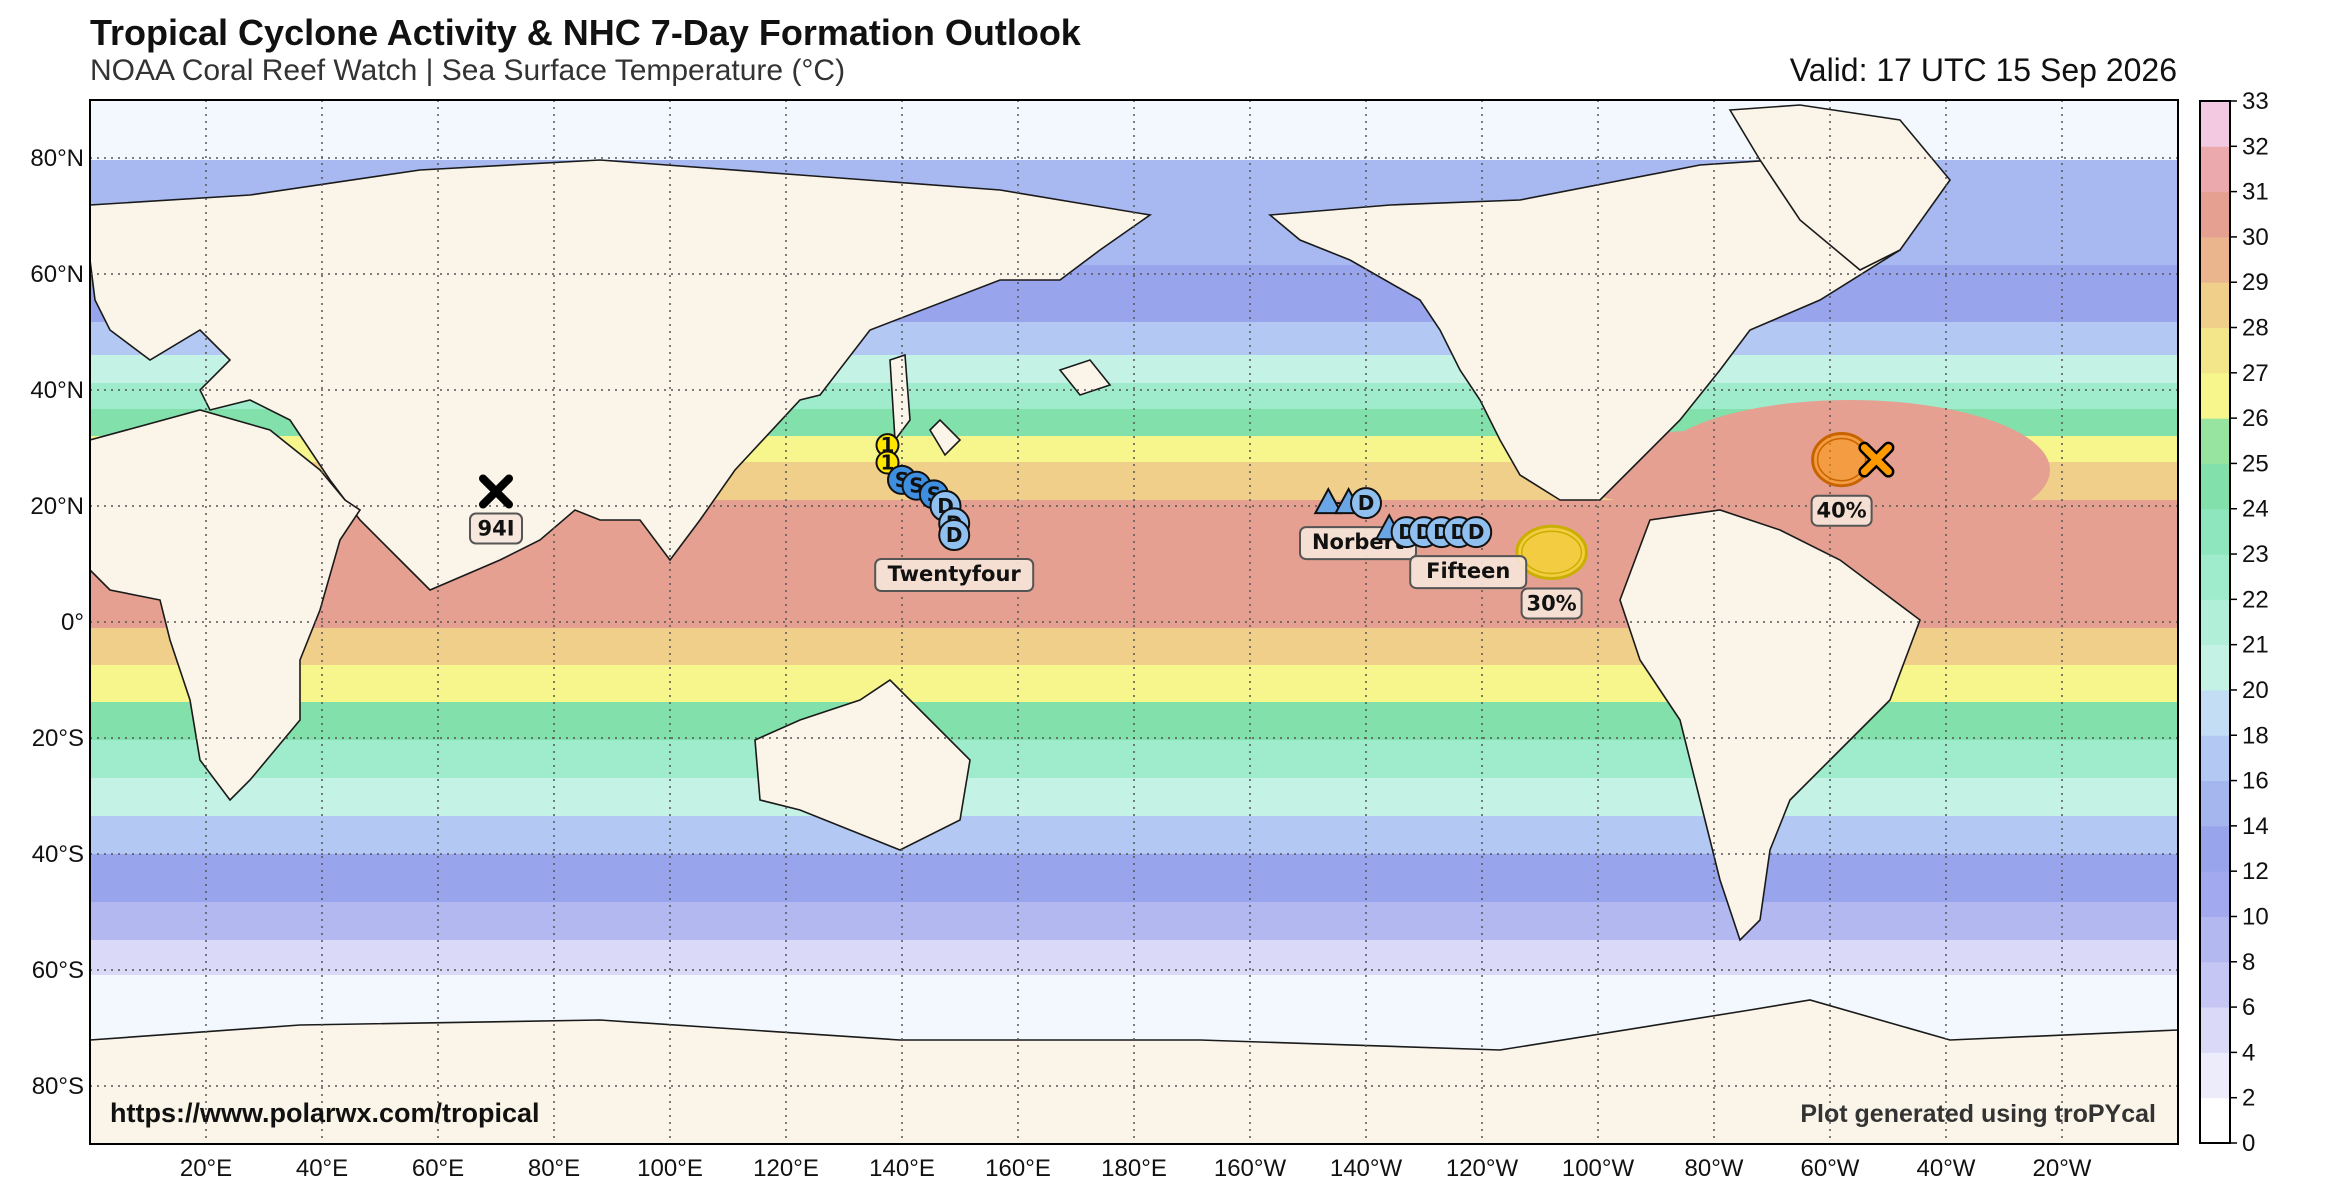 The height and width of the screenshot is (1201, 2332). I want to click on valid-time: Valid: 17 UTC 15 Sep 2026, so click(1983, 70).